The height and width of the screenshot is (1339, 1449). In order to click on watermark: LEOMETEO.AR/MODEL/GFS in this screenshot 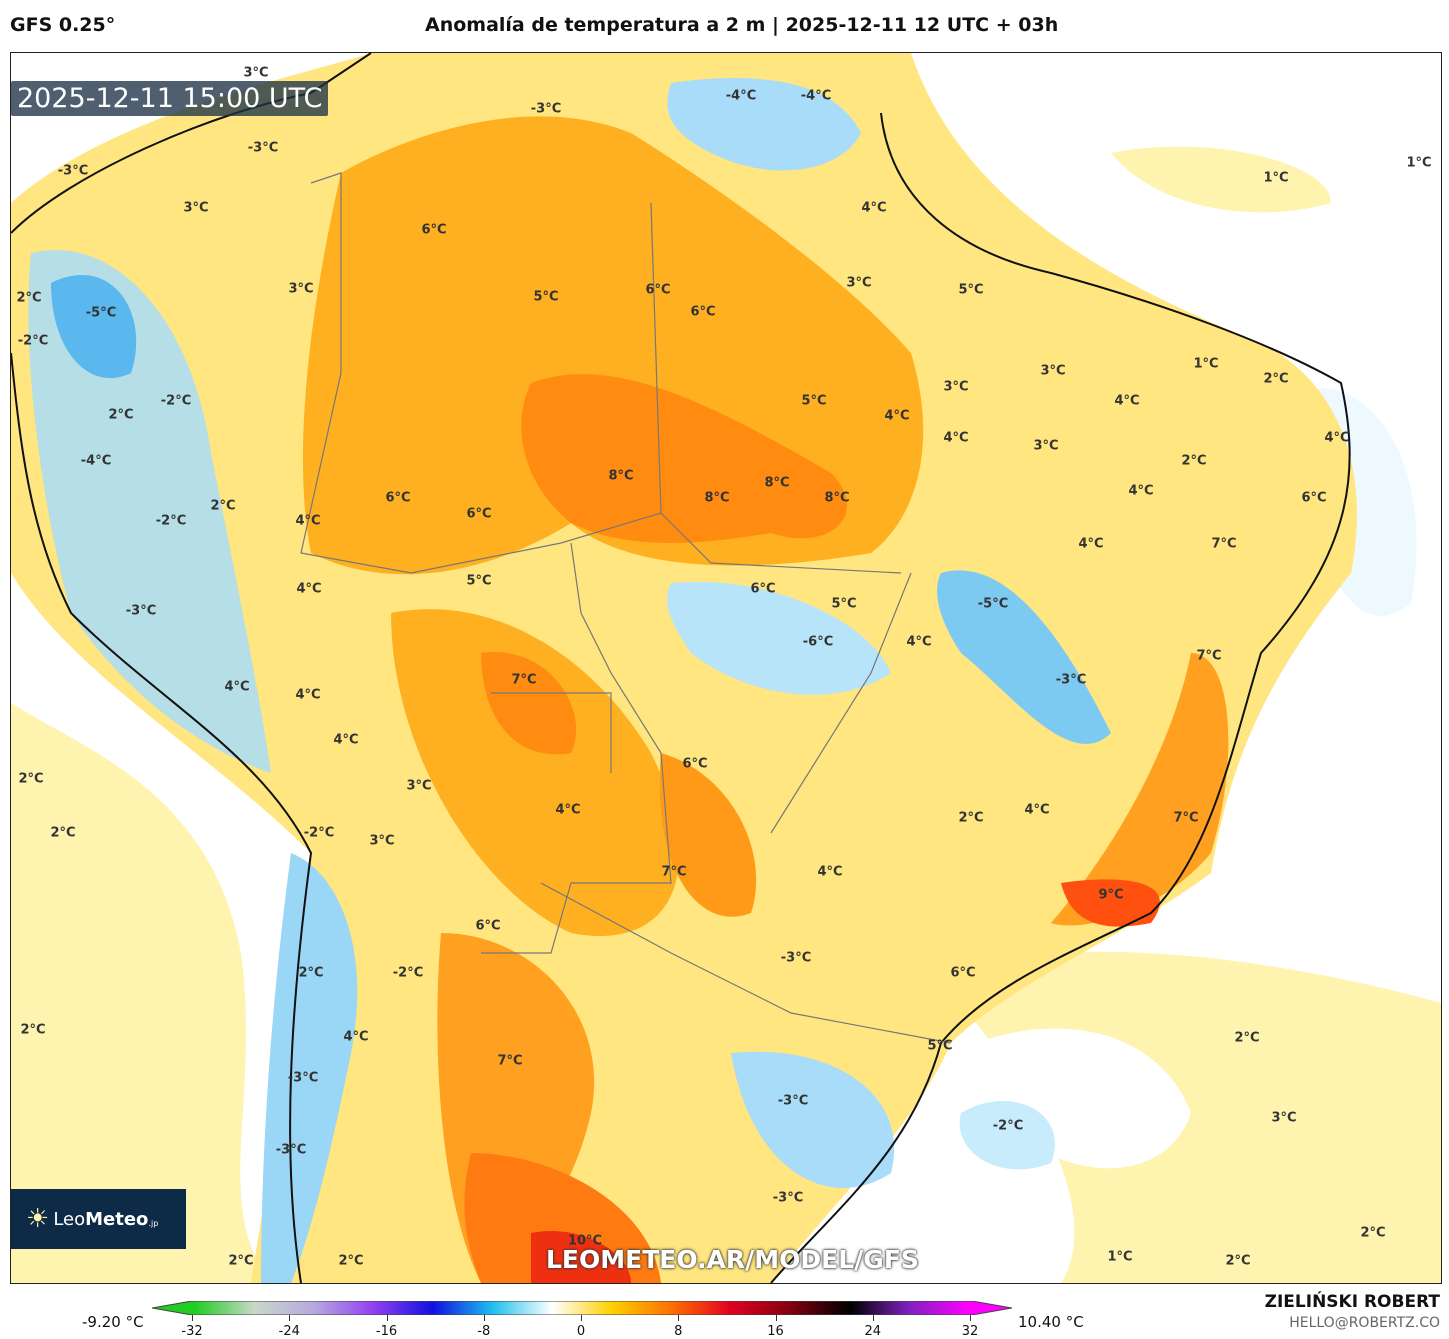, I will do `click(732, 1259)`.